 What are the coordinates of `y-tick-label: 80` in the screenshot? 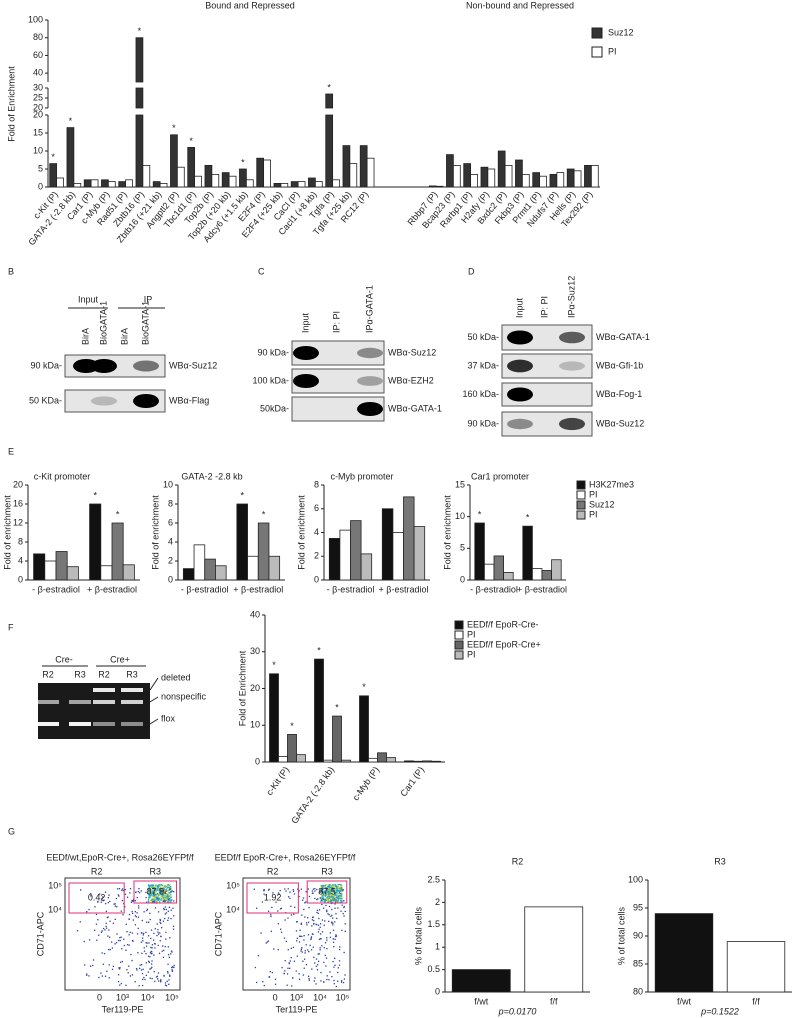 It's located at (38, 37).